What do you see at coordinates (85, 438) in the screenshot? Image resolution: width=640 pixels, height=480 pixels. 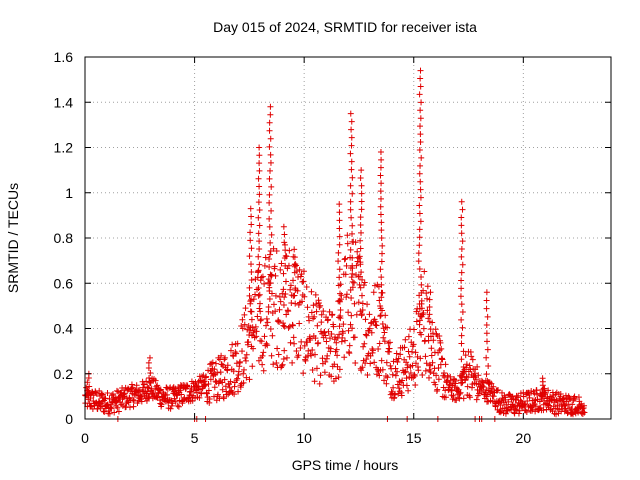 I see `x-tick-label: 0` at bounding box center [85, 438].